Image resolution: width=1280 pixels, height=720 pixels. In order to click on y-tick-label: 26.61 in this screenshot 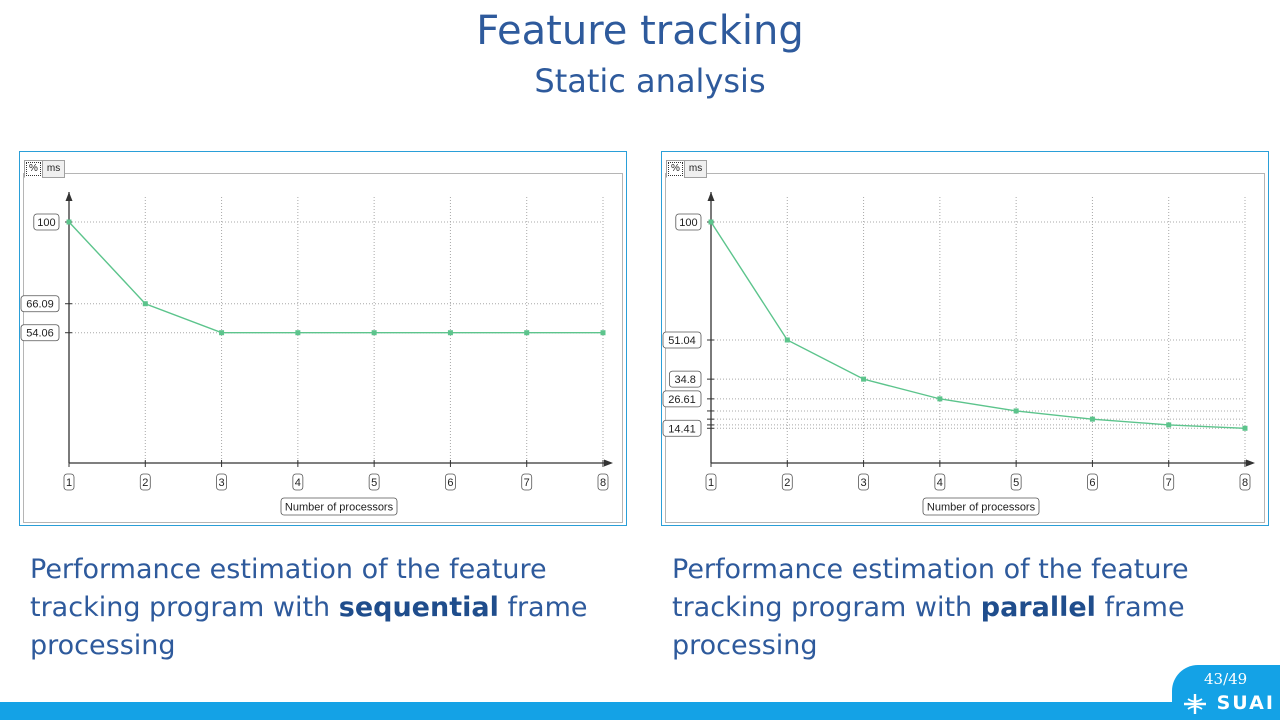, I will do `click(682, 399)`.